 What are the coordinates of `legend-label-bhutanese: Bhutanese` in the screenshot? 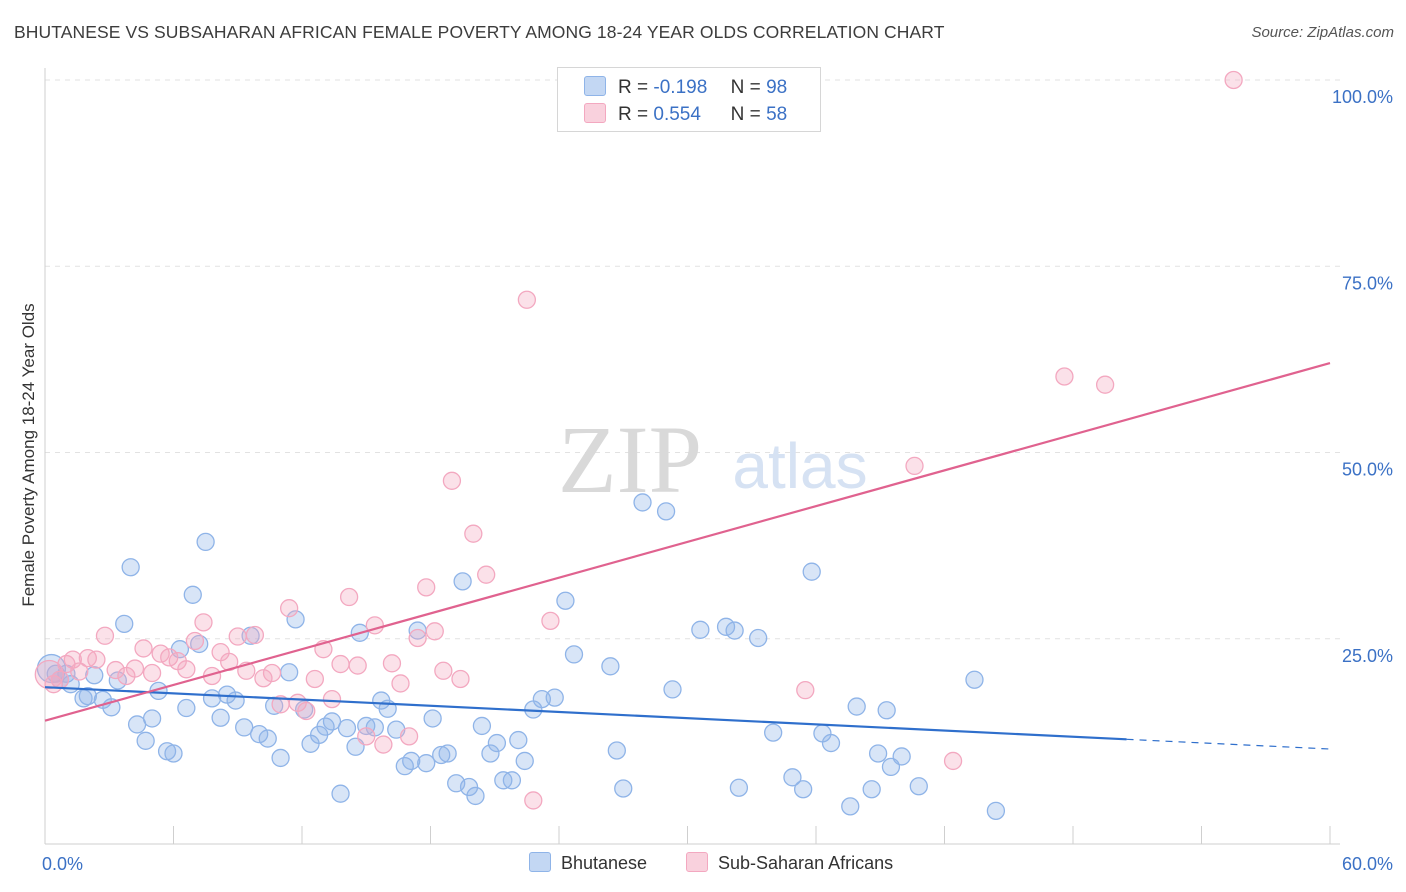 It's located at (604, 863).